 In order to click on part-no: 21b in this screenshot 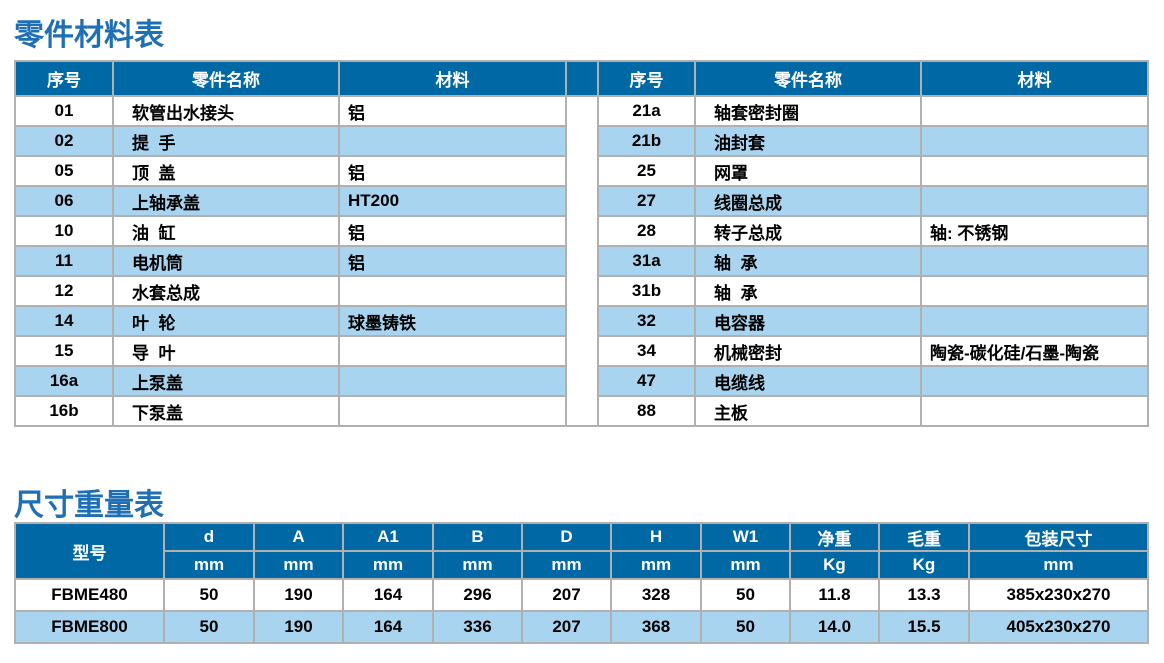, I will do `click(646, 141)`.